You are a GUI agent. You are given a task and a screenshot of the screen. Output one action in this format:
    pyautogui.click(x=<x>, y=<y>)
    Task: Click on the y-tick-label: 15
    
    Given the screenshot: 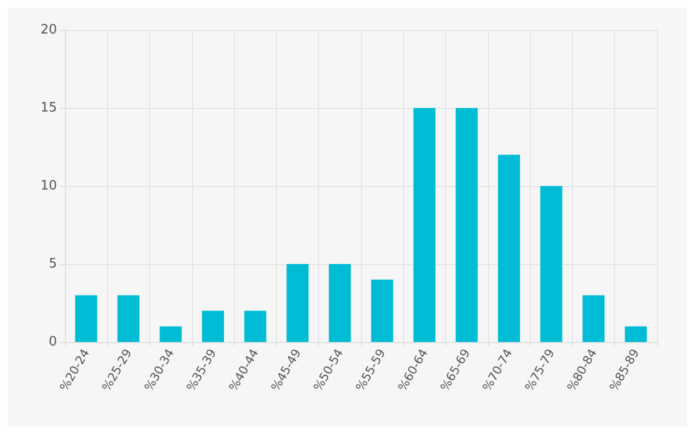 What is the action you would take?
    pyautogui.click(x=48, y=108)
    